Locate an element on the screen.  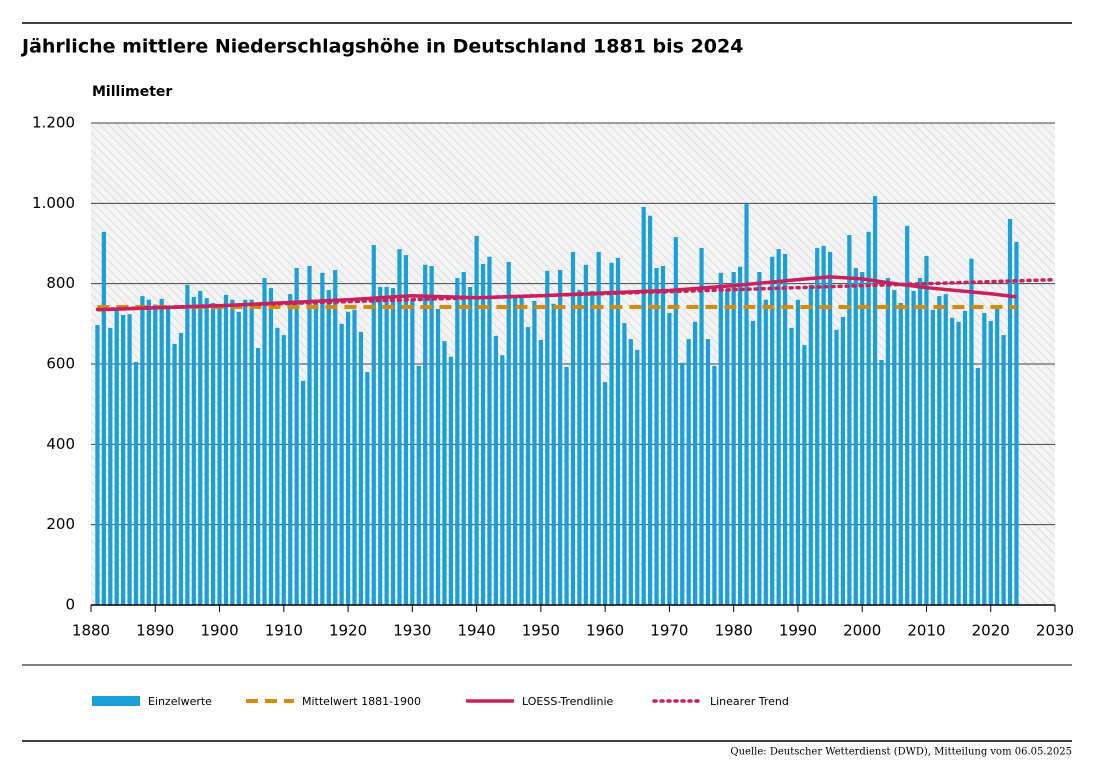
legend-label: Linearer Trend is located at coordinates (749, 701).